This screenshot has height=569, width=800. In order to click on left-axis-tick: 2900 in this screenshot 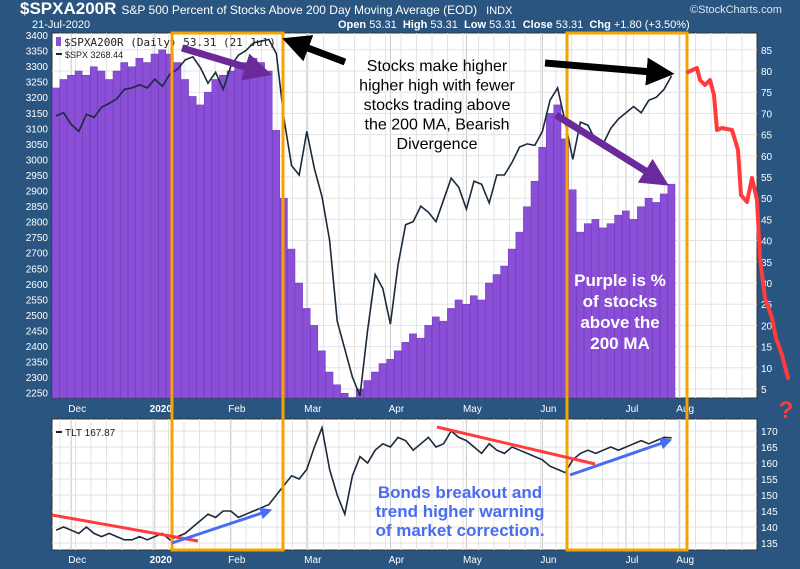, I will do `click(37, 192)`.